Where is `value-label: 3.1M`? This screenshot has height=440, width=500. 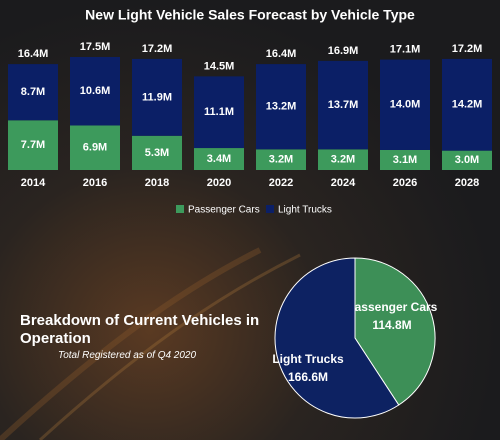
value-label: 3.1M is located at coordinates (405, 160).